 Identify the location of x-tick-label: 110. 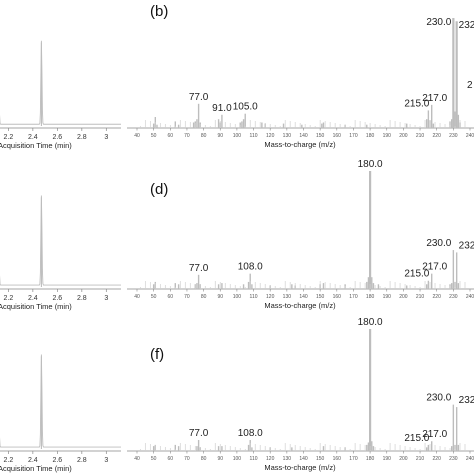
(254, 136).